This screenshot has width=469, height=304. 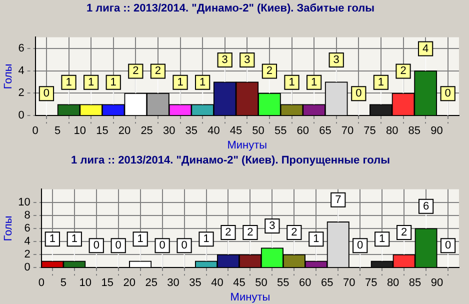 I want to click on data-label: 7, so click(x=338, y=200).